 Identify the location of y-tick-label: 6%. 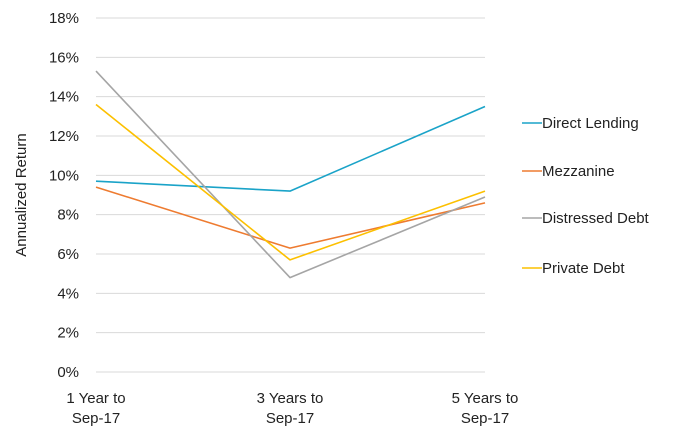
(68, 254).